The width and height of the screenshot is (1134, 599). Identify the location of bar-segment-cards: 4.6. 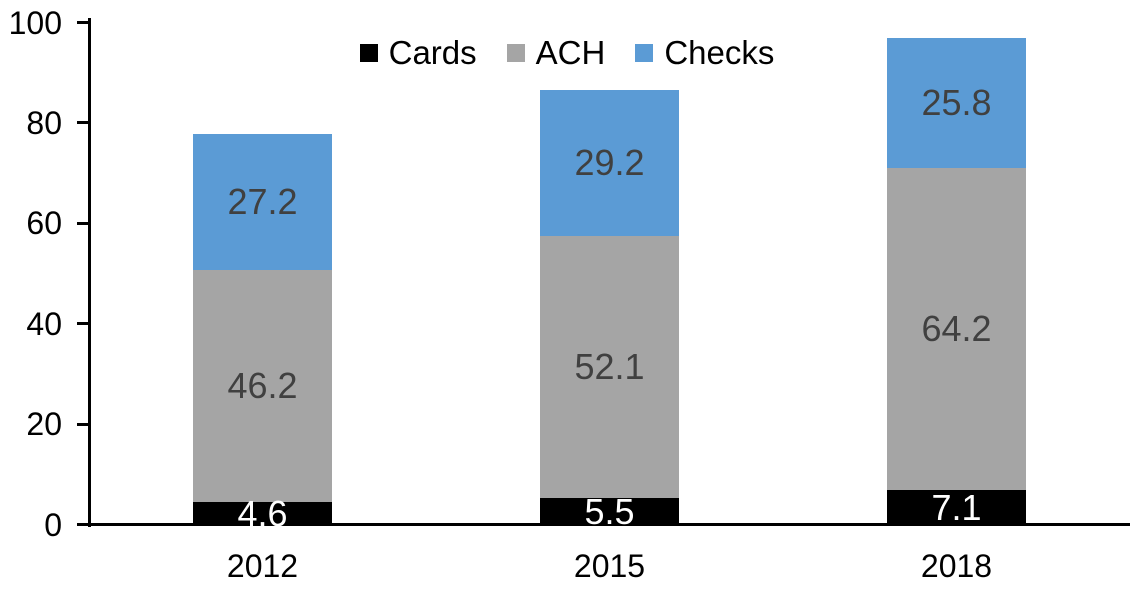
(262, 513).